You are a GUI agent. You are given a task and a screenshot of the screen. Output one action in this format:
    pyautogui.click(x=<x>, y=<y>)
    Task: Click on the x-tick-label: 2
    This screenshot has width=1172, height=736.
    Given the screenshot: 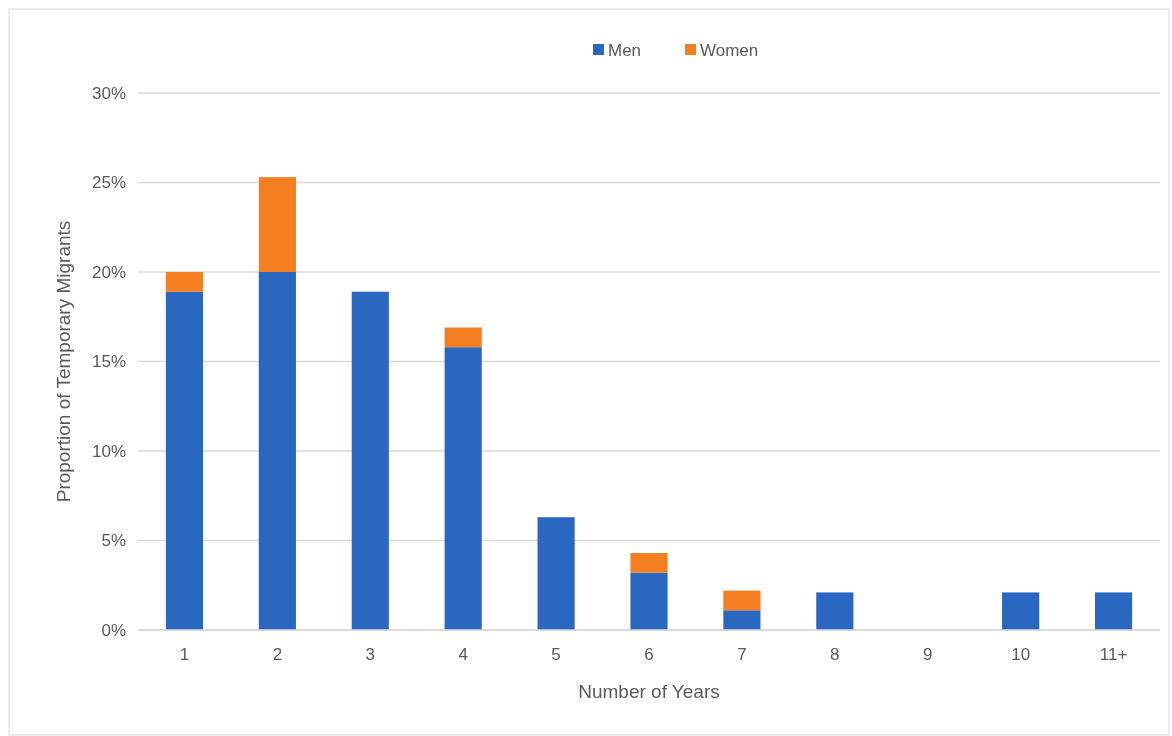 What is the action you would take?
    pyautogui.click(x=277, y=654)
    